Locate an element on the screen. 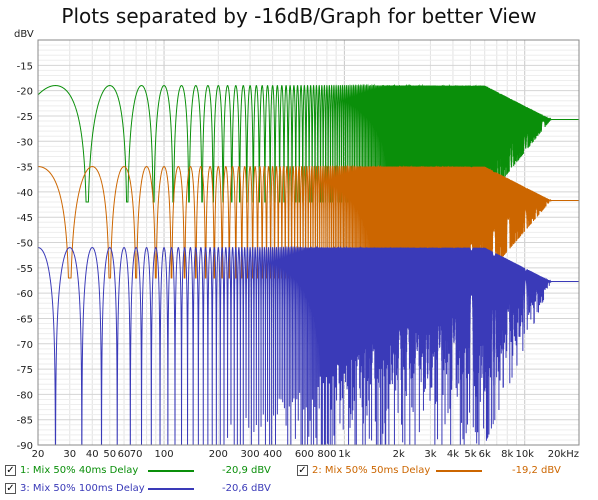 This screenshot has width=598, height=500. x-tick-label: 8k is located at coordinates (507, 454).